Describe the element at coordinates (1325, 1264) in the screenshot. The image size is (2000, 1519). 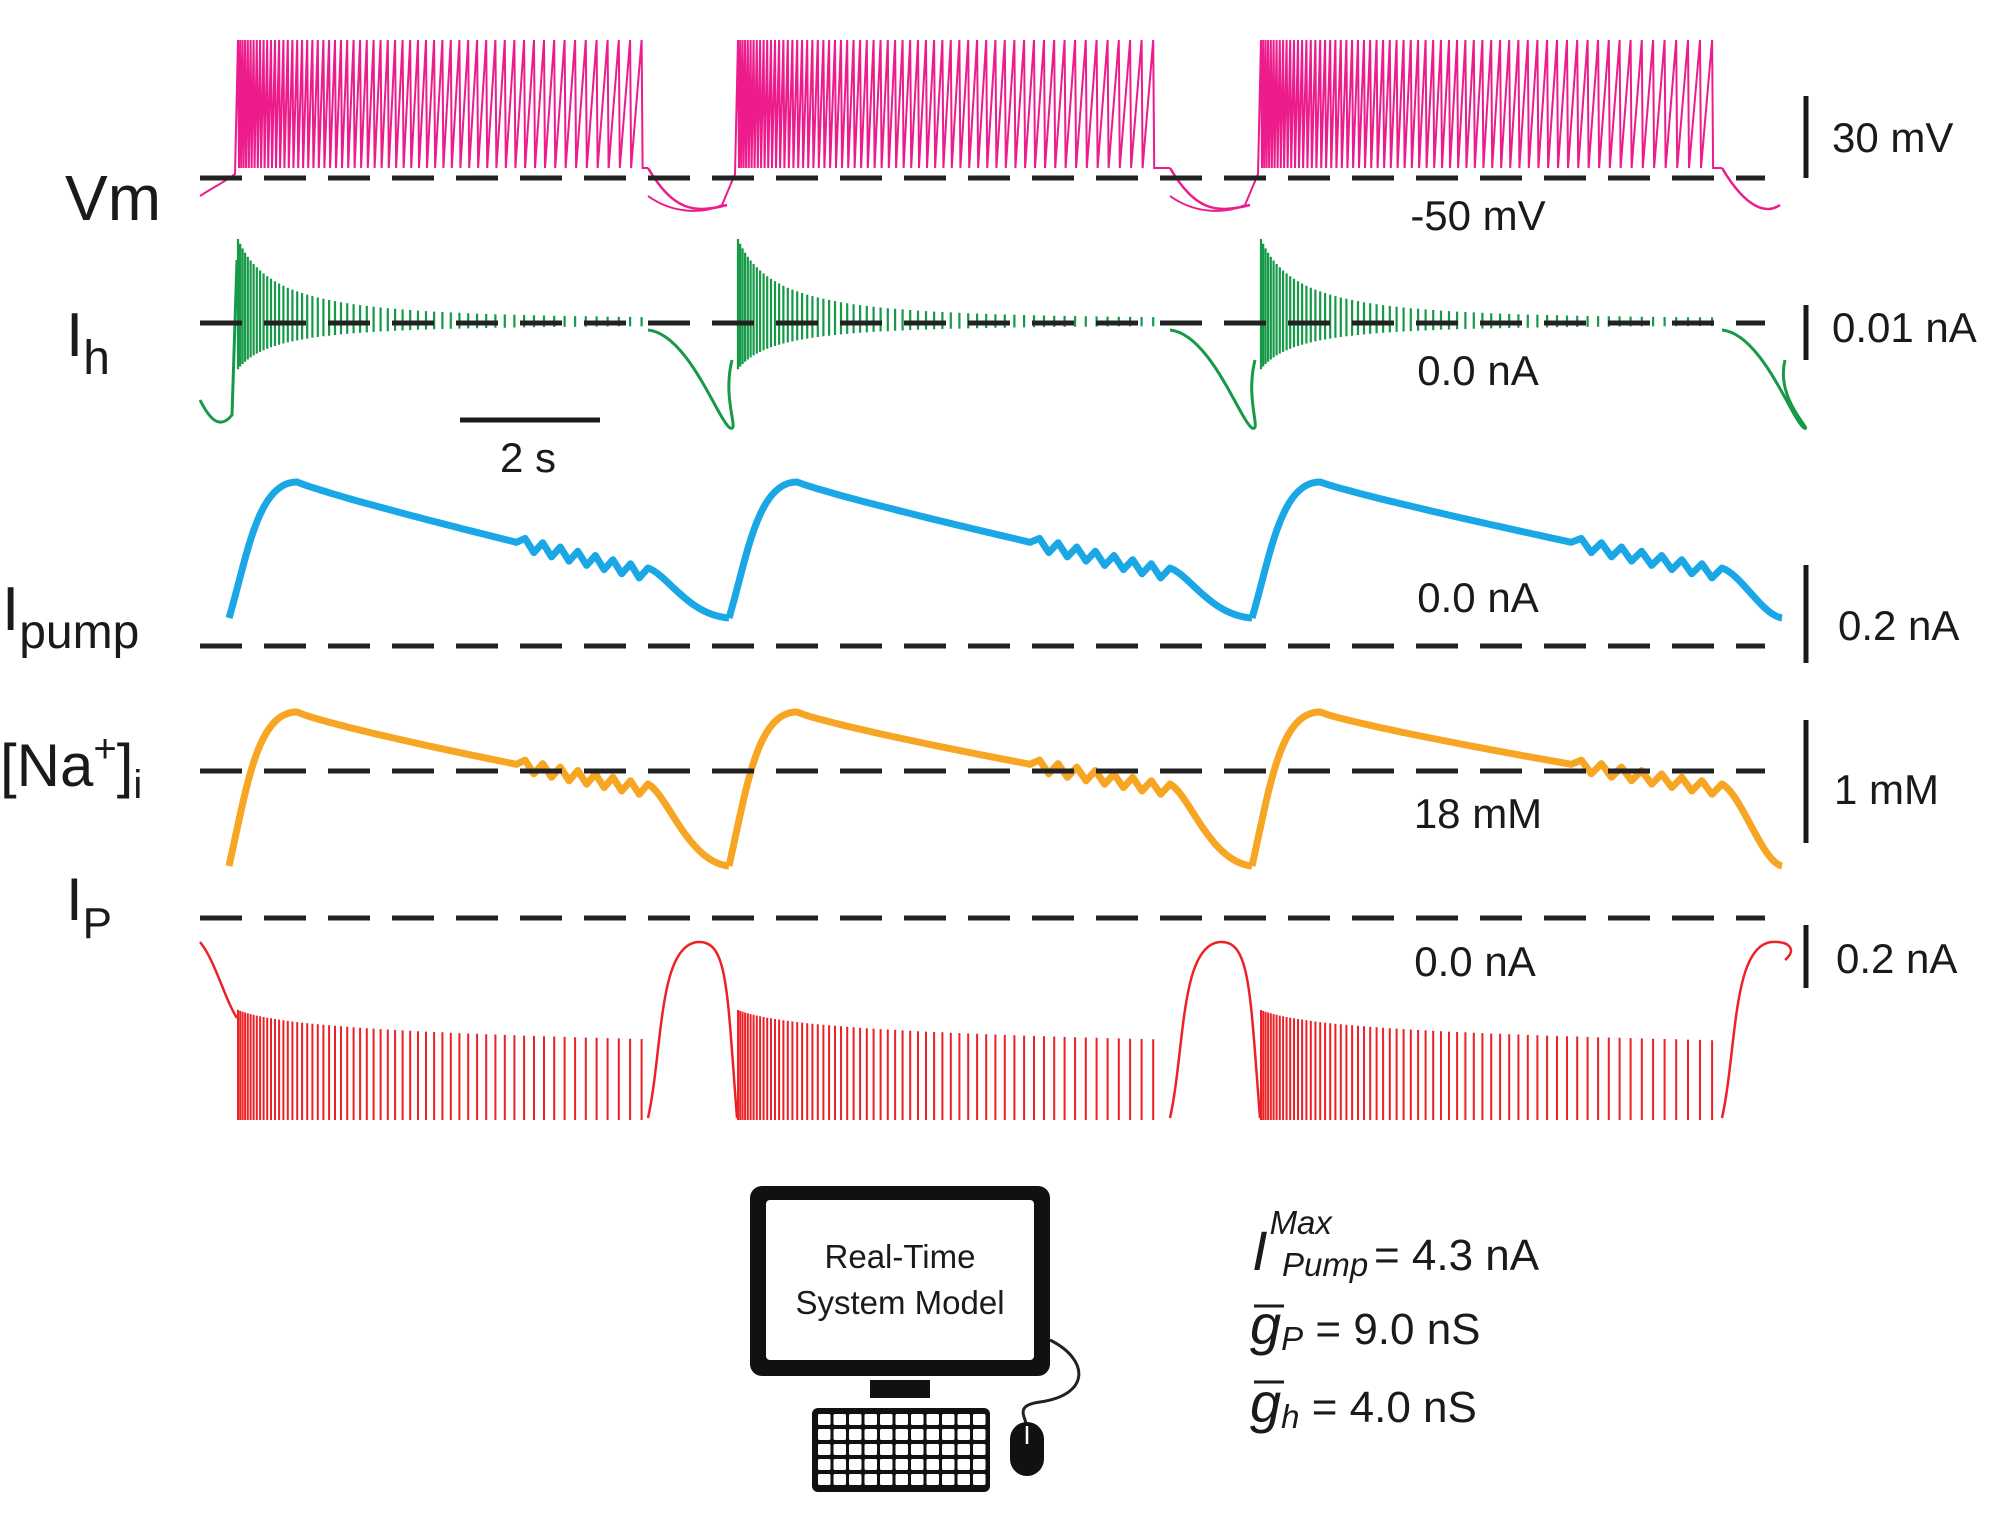
I see `param-ipump-max-sub: Pump` at that location.